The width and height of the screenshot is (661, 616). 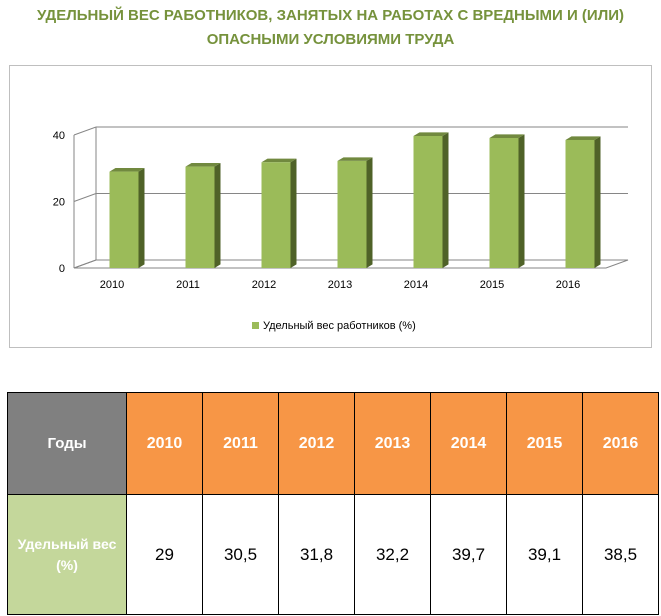 What do you see at coordinates (59, 136) in the screenshot?
I see `y-tick-label: 40` at bounding box center [59, 136].